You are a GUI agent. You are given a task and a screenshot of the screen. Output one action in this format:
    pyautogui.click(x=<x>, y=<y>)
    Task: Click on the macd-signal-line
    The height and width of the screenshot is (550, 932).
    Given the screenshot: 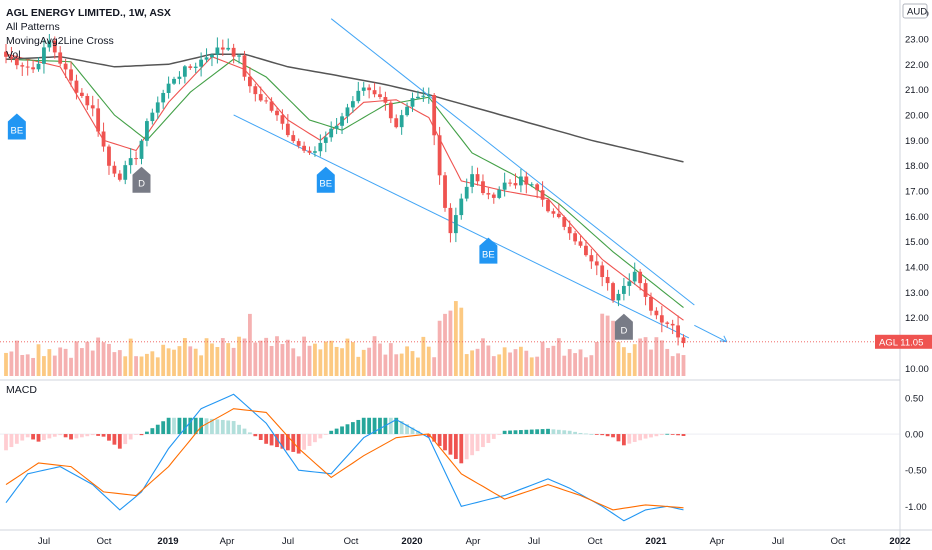 What is the action you would take?
    pyautogui.click(x=344, y=459)
    